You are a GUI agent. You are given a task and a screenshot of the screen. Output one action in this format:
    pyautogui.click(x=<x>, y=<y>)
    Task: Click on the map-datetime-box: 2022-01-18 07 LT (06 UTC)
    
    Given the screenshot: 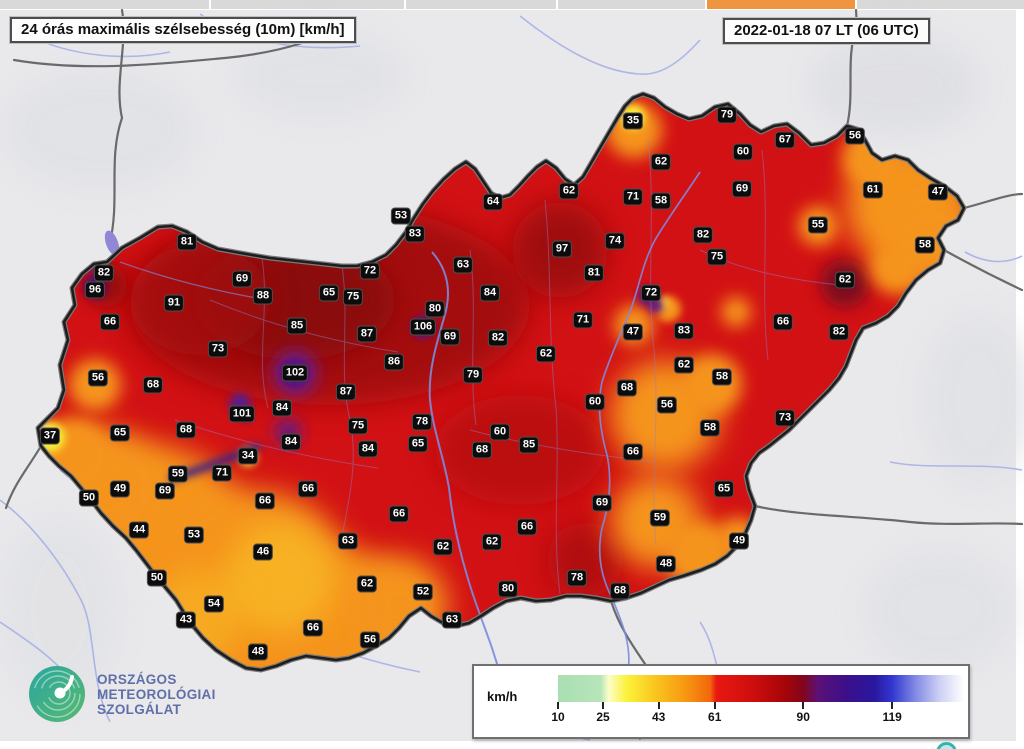 What is the action you would take?
    pyautogui.click(x=826, y=31)
    